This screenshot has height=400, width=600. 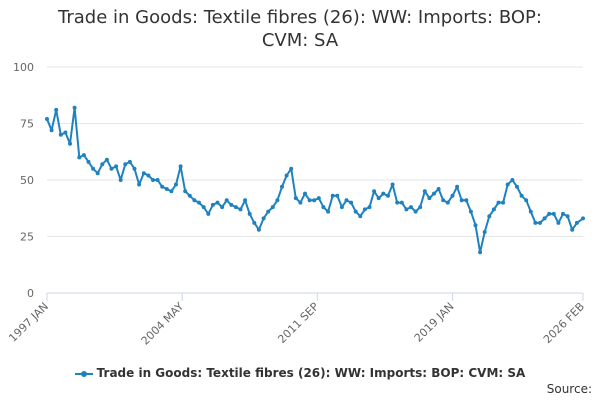 I want to click on x-tick-label: 2019 JAN, so click(x=434, y=322).